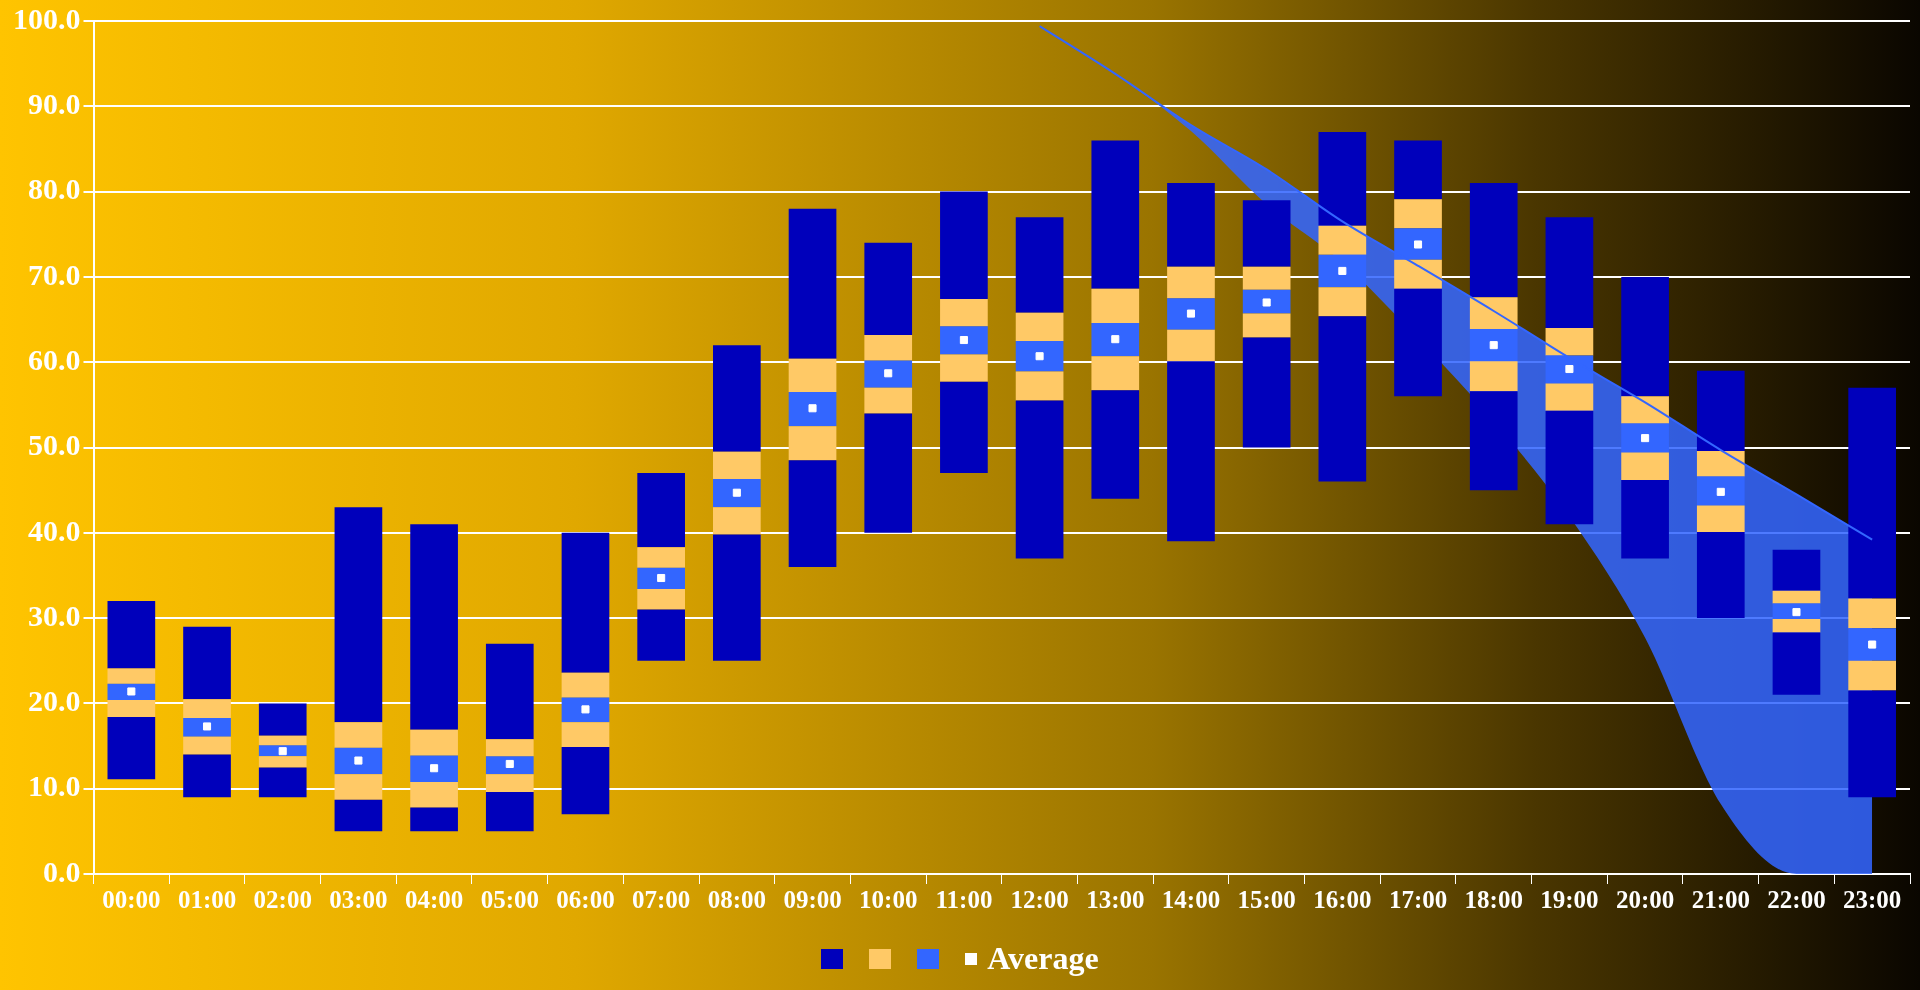 The height and width of the screenshot is (990, 1920). Describe the element at coordinates (131, 900) in the screenshot. I see `x-tick-label: 00:00` at that location.